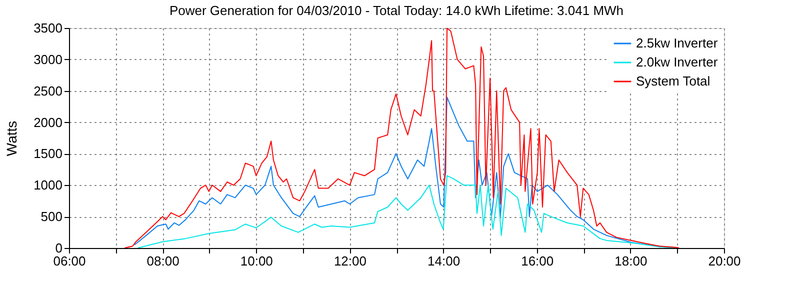  Describe the element at coordinates (48, 154) in the screenshot. I see `y-tick-label: 1500` at that location.